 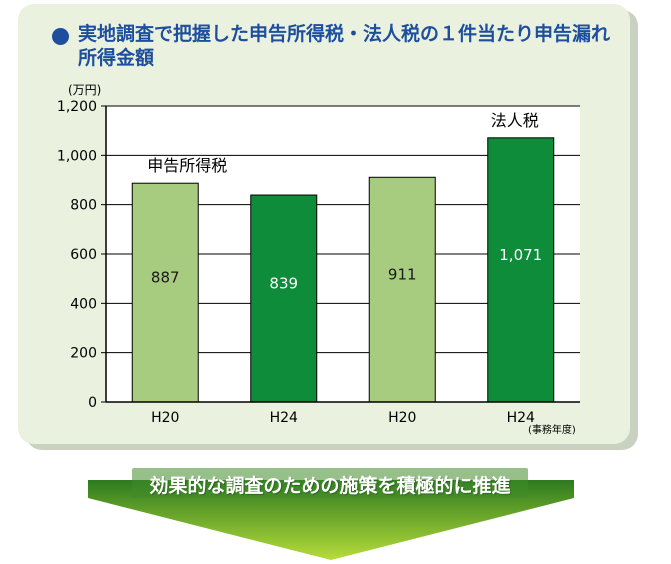 I want to click on banner-text: 効果的な調査のための施策を積極的に推進, so click(x=330, y=486).